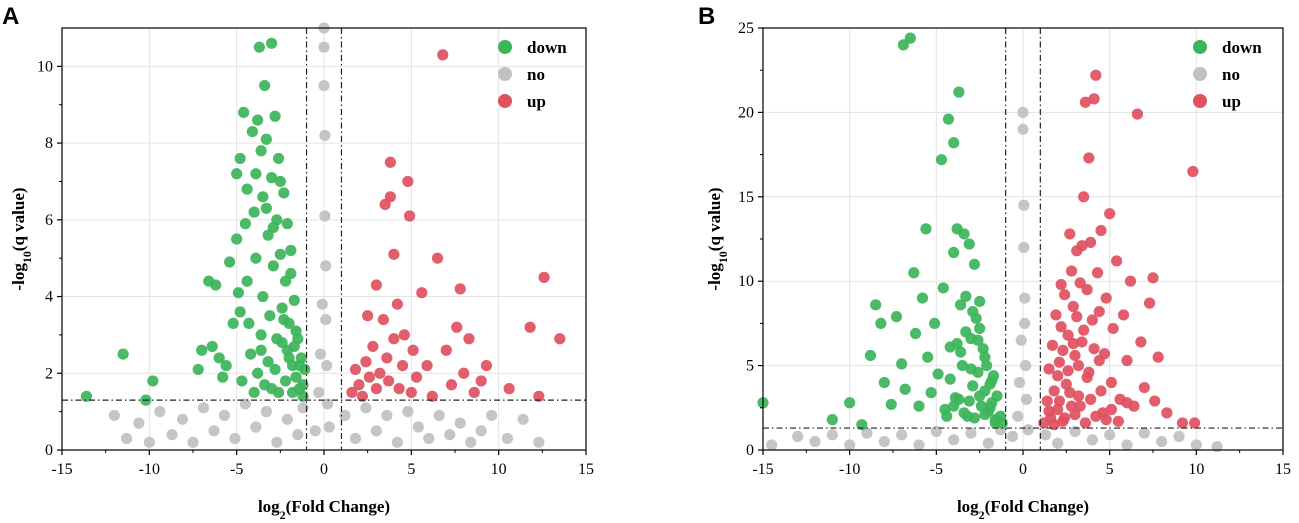 Image resolution: width=1299 pixels, height=523 pixels. What do you see at coordinates (1196, 469) in the screenshot?
I see `x-tick-label: 10` at bounding box center [1196, 469].